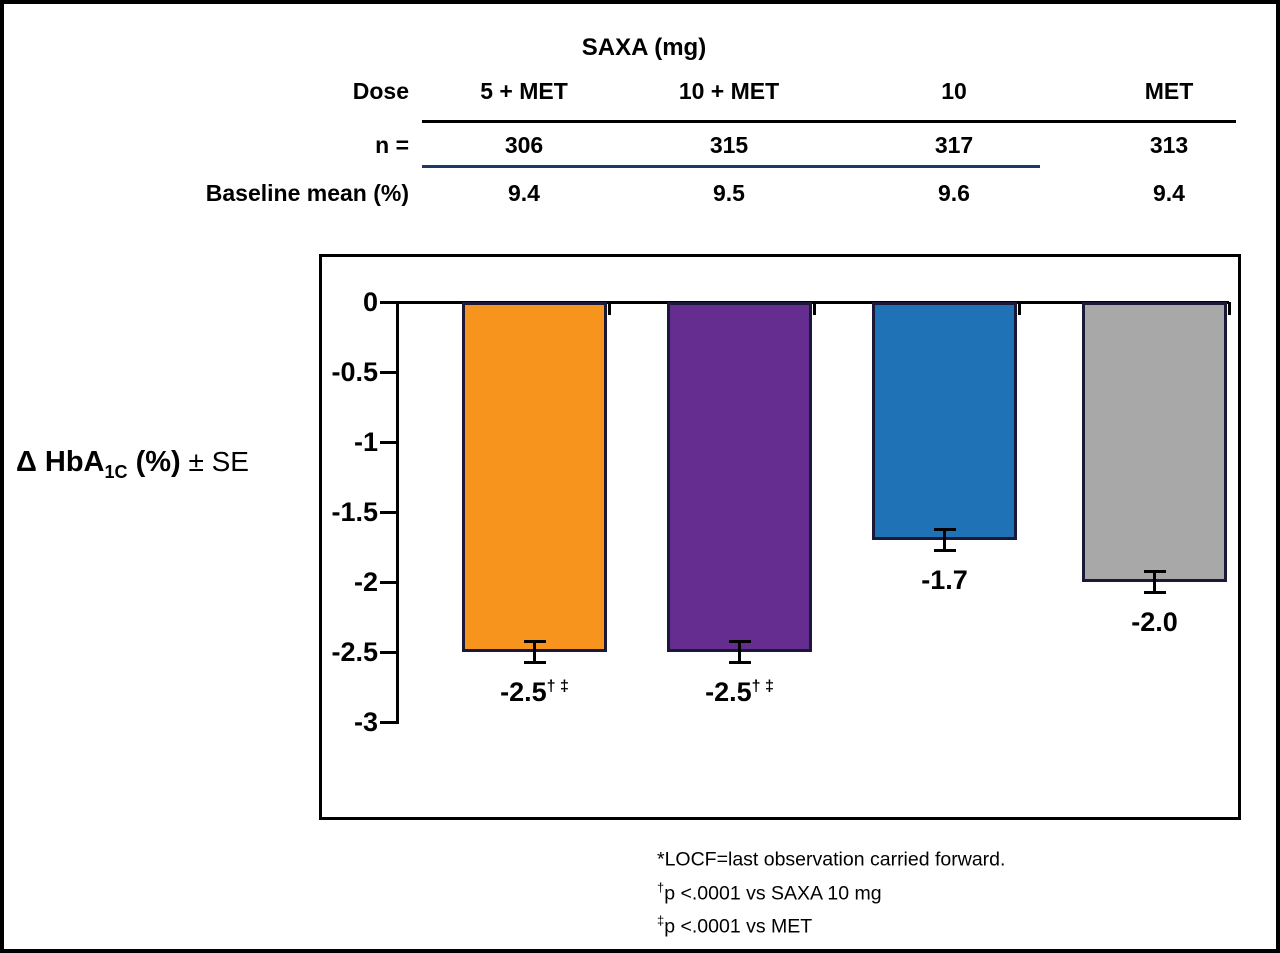 This screenshot has width=1280, height=953. Describe the element at coordinates (154, 462) in the screenshot. I see `y-axis-title-mid: (%)` at that location.